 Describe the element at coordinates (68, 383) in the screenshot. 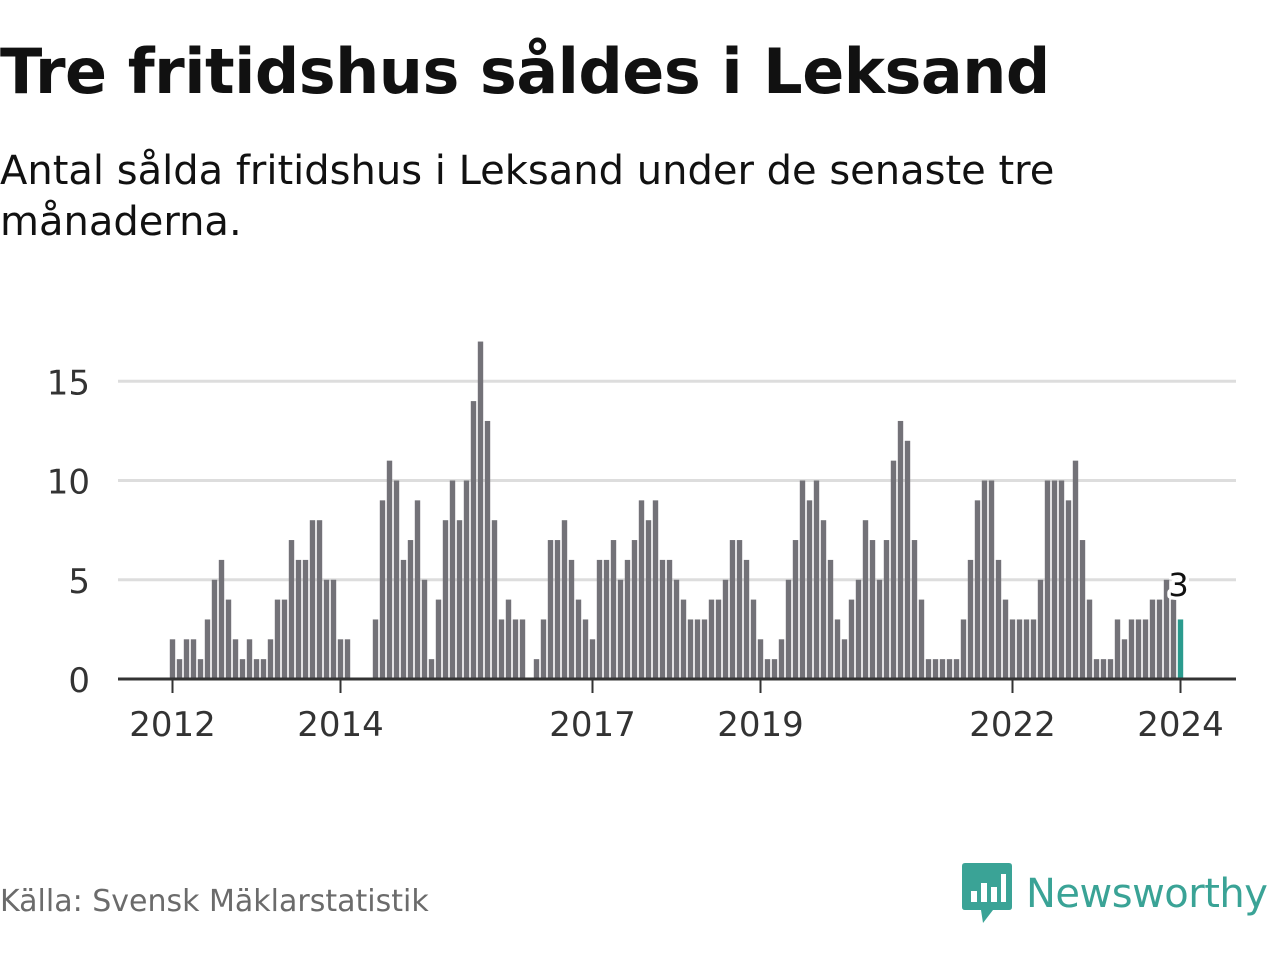

I see `y-tick-label: 15` at that location.